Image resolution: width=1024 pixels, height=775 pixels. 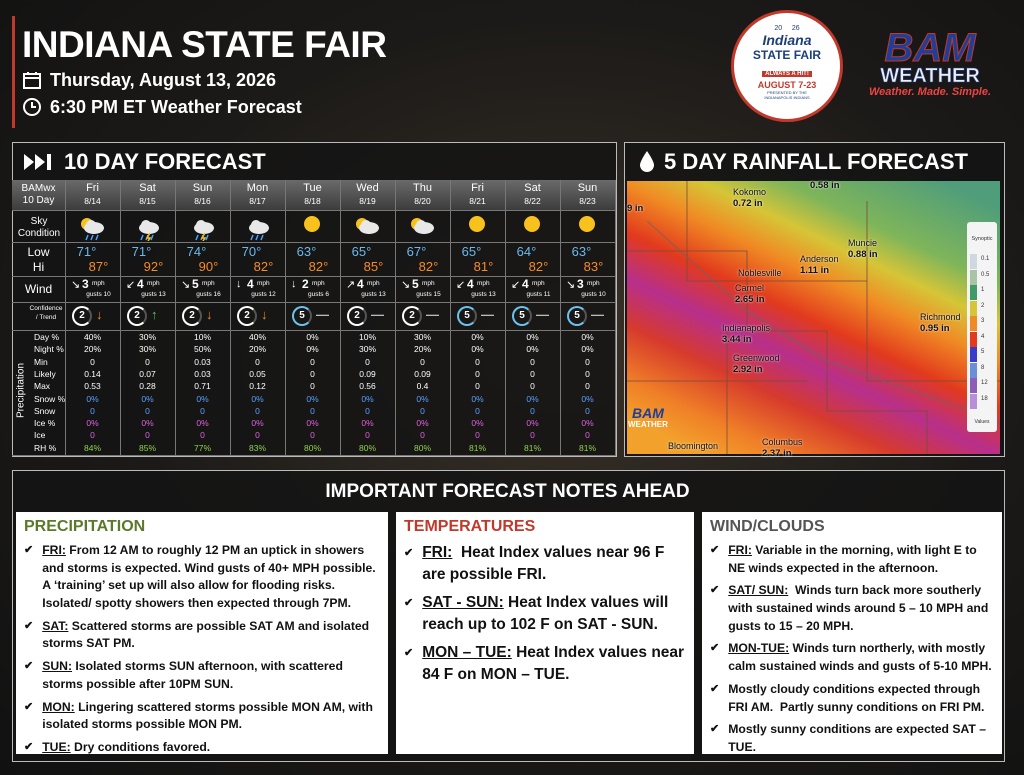 What do you see at coordinates (202, 447) in the screenshot?
I see `precip-value: 77%` at bounding box center [202, 447].